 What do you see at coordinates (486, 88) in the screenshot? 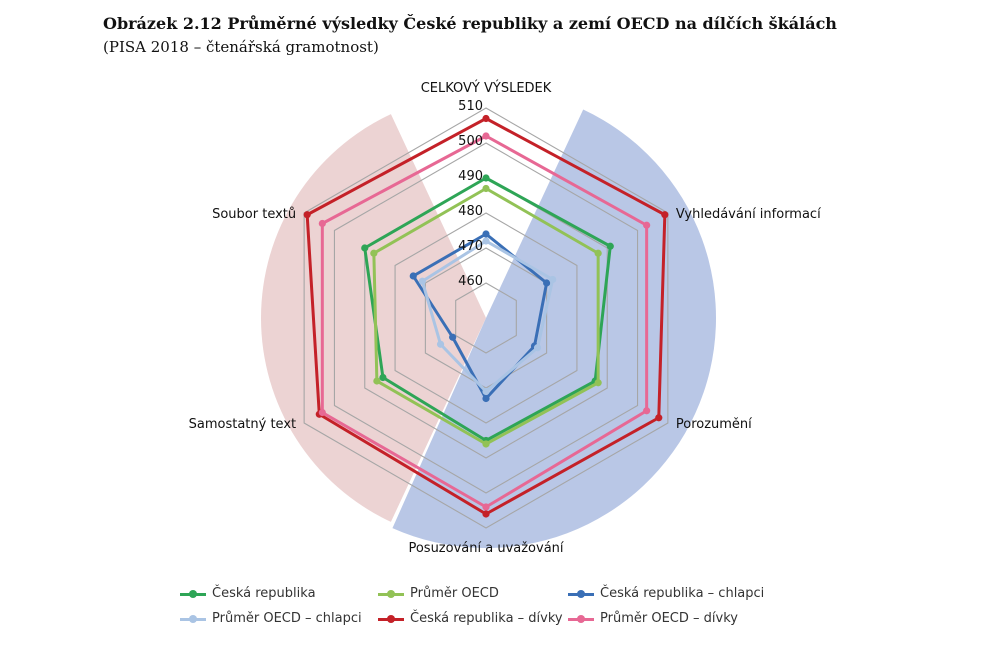
I see `axis-label-0: CELKOVÝ VÝSLEDEK` at bounding box center [486, 88].